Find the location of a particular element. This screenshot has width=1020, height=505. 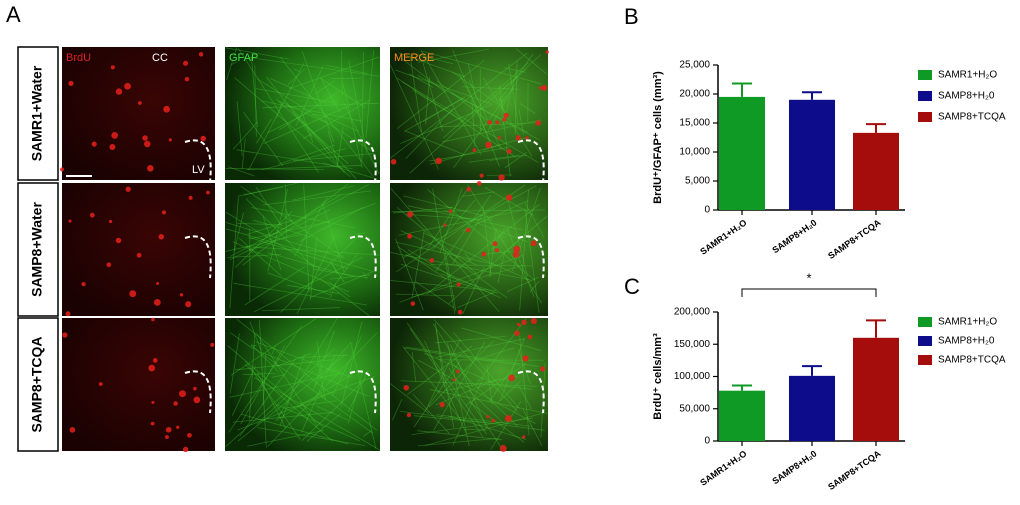

row-label: SAMR1+Water is located at coordinates (37, 113).